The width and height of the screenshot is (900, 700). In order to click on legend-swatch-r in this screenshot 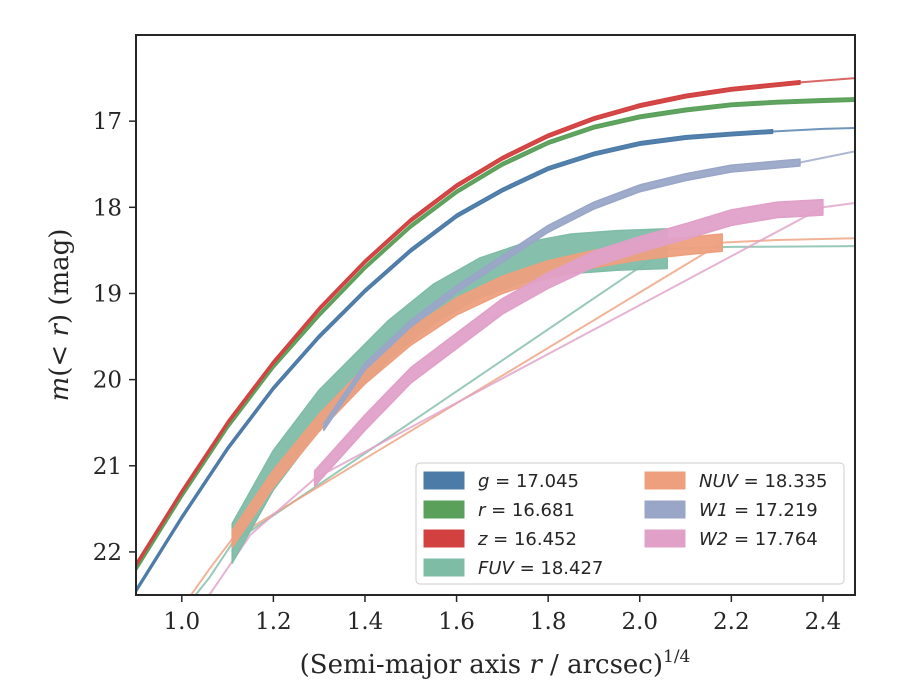, I will do `click(444, 509)`.